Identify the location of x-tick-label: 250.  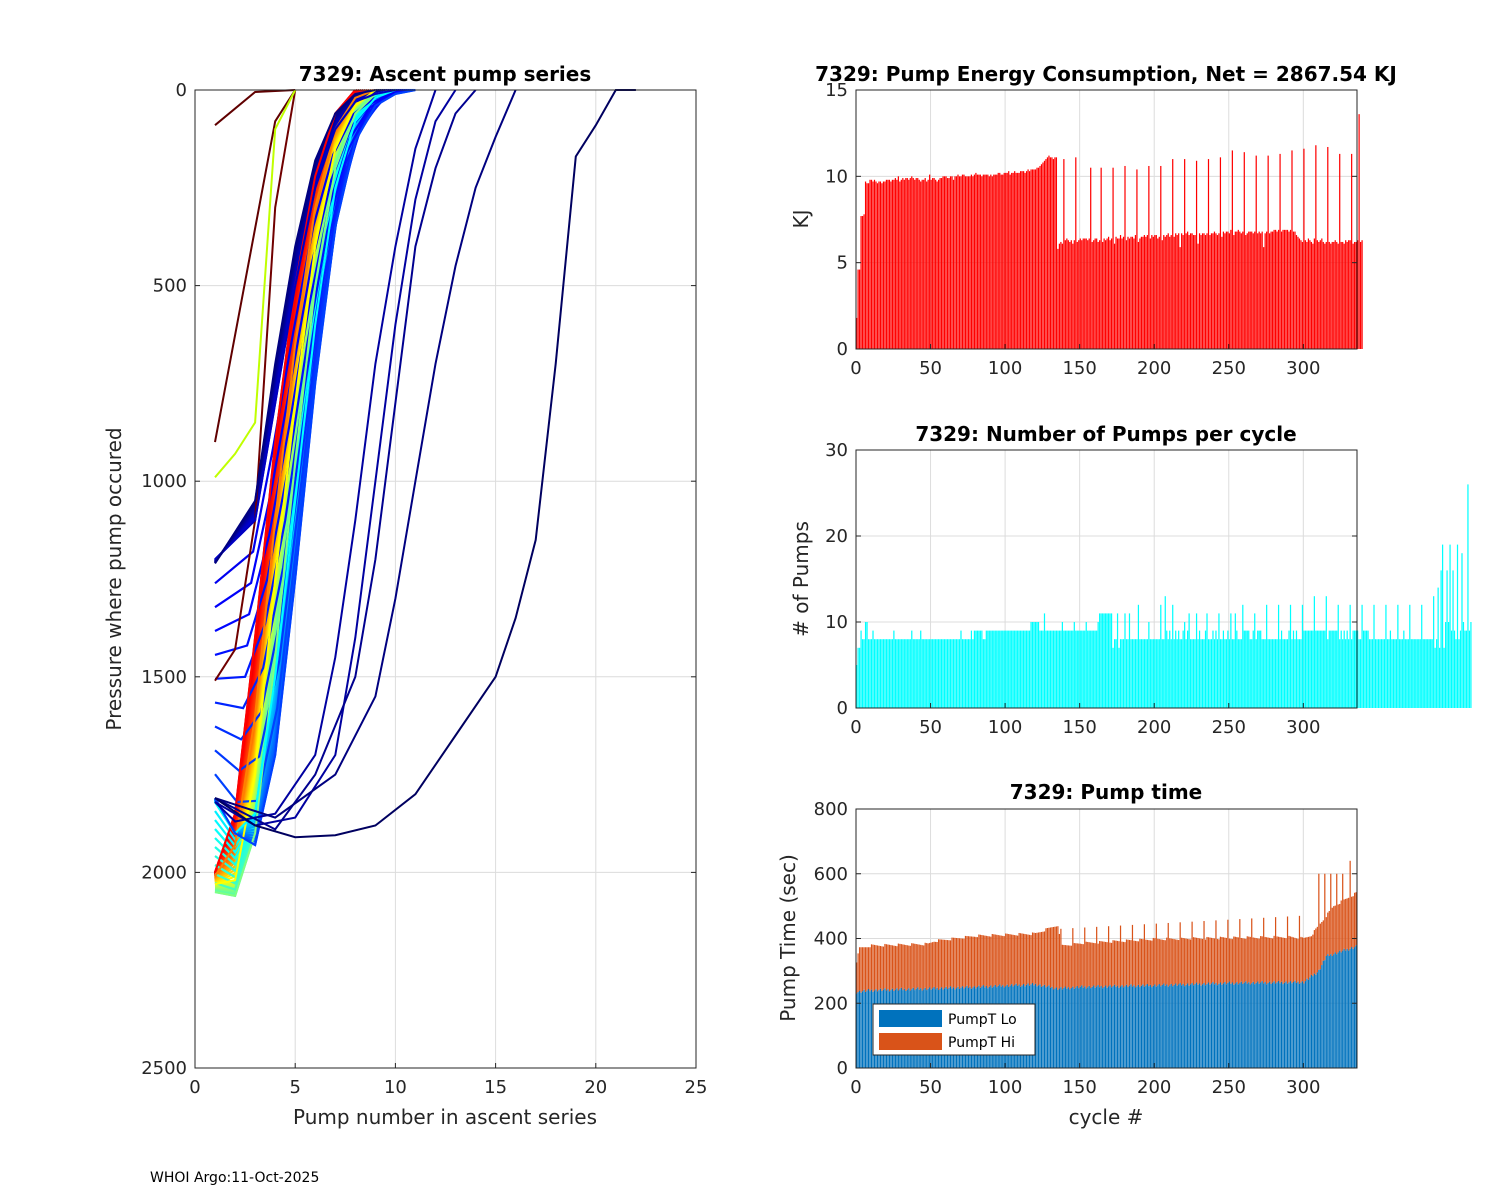
(1229, 368).